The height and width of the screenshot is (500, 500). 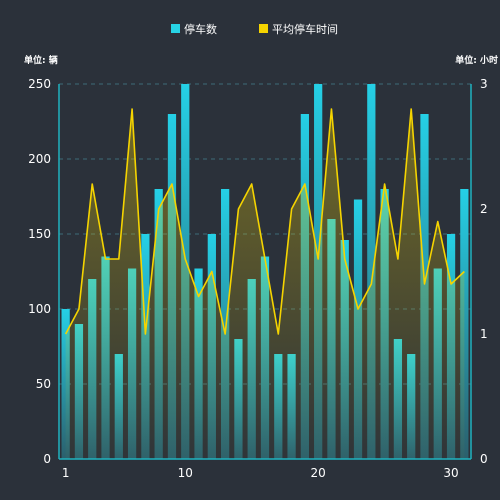 What do you see at coordinates (39, 309) in the screenshot?
I see `left-tick-label: 100` at bounding box center [39, 309].